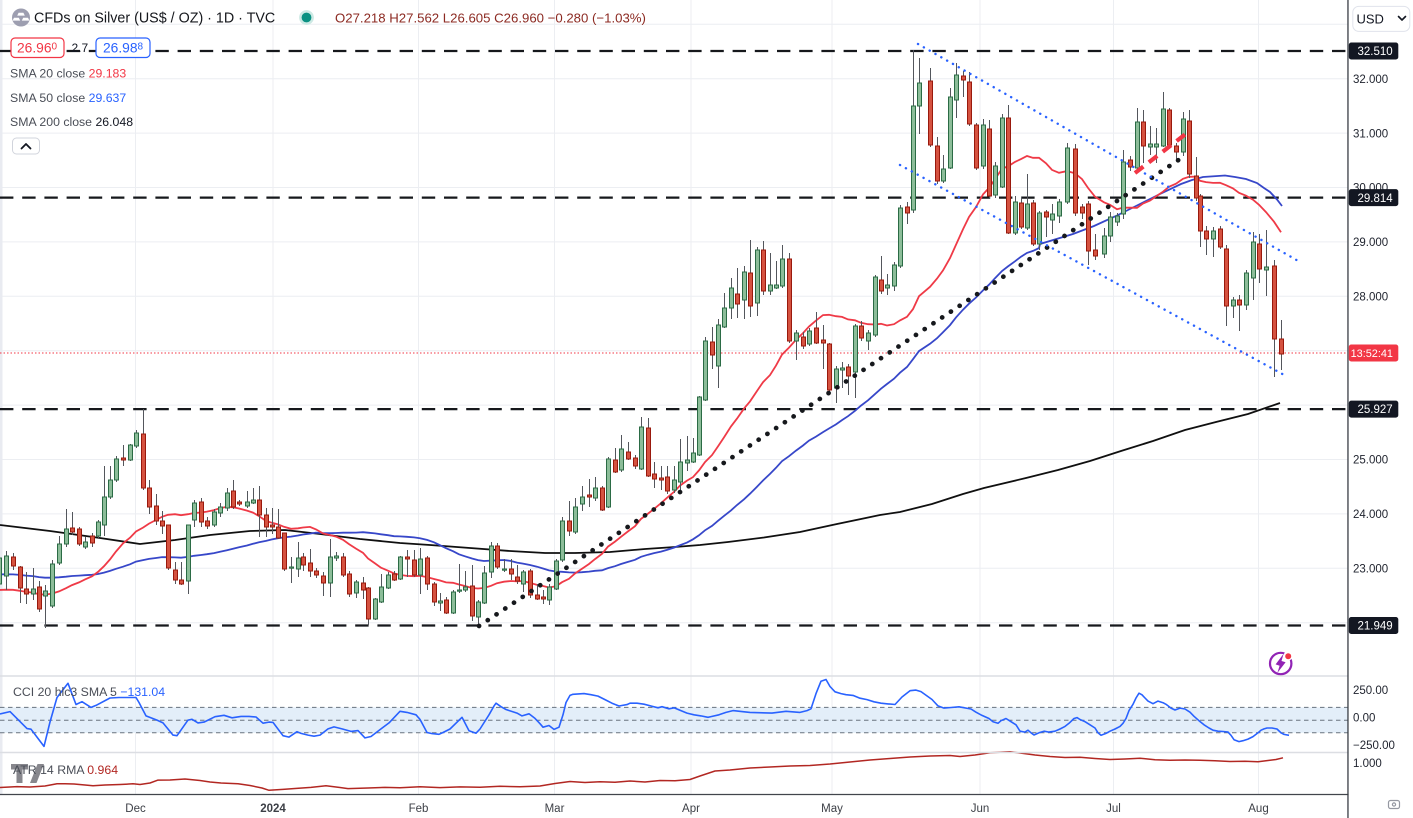  Describe the element at coordinates (555, 809) in the screenshot. I see `svg-text: Mar` at that location.